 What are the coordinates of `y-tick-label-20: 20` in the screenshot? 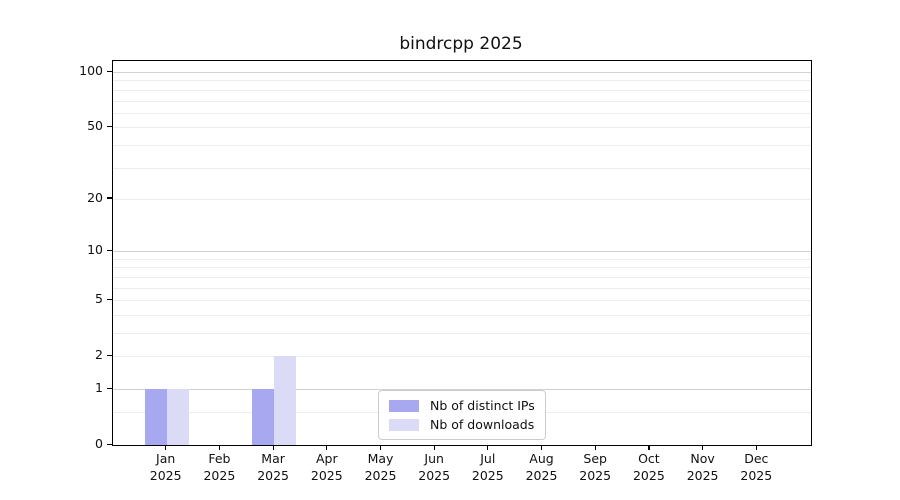 It's located at (95, 197).